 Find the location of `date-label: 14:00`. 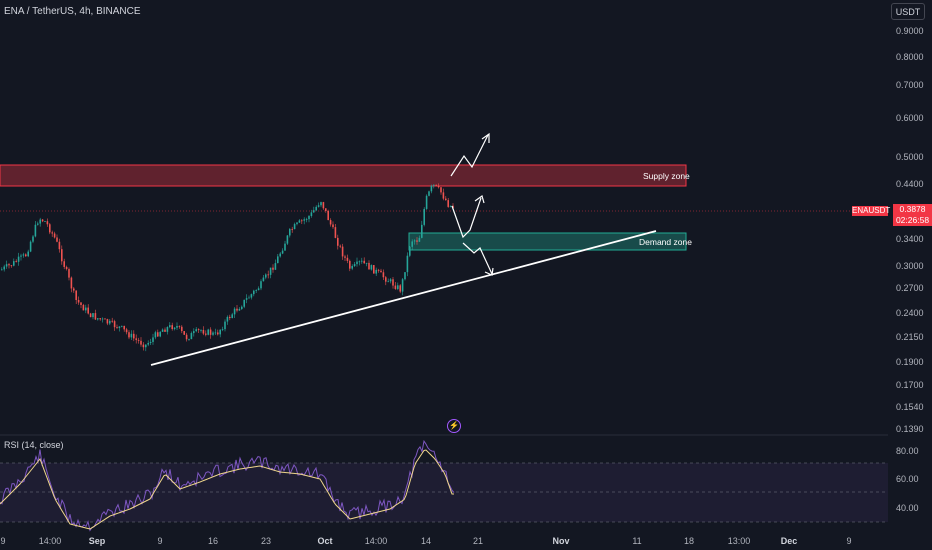

date-label: 14:00 is located at coordinates (376, 541).